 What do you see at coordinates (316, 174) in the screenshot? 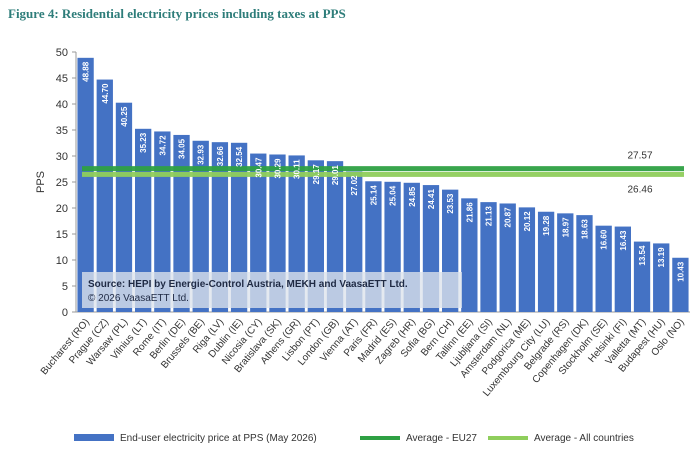
I see `bar-value-label: 29.17` at bounding box center [316, 174].